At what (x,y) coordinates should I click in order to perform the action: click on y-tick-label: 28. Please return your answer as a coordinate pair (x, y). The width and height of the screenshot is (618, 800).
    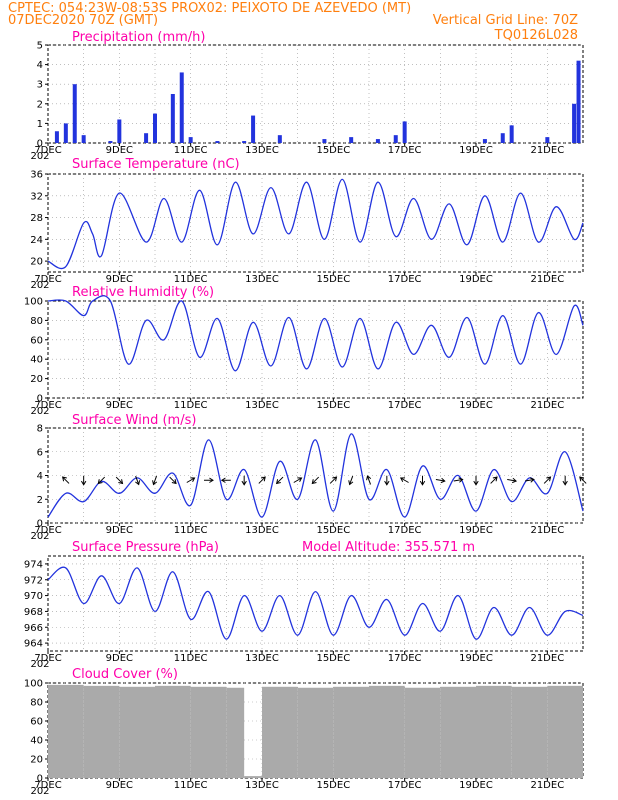
    Looking at the image, I should click on (36, 218).